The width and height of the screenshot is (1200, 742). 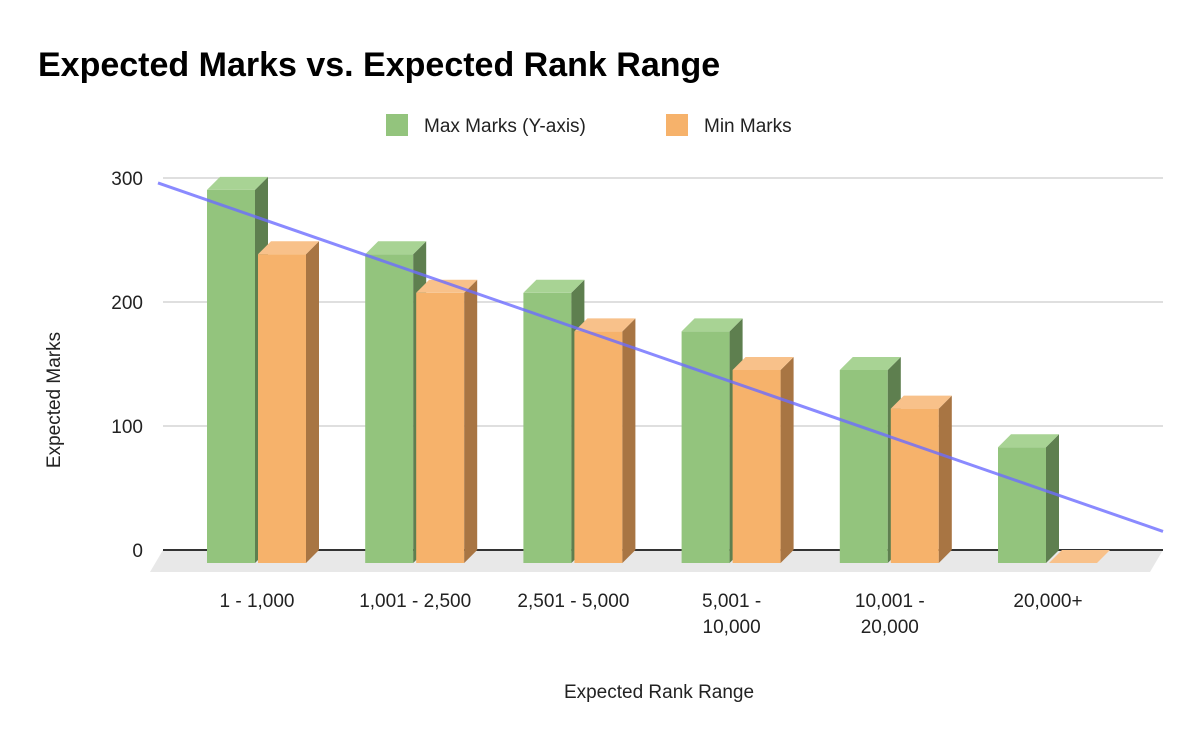 I want to click on legend: Max Marks (Y-axis) Min Marks, so click(x=589, y=125).